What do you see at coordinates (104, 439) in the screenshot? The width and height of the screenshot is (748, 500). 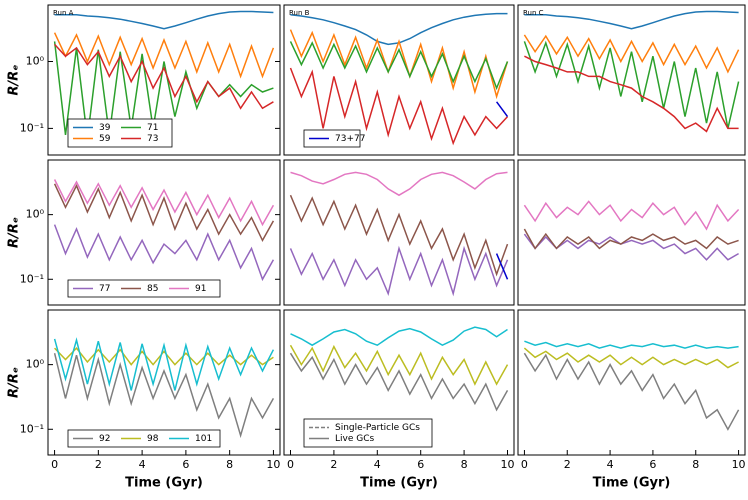 I see `legend-label: 92` at bounding box center [104, 439].